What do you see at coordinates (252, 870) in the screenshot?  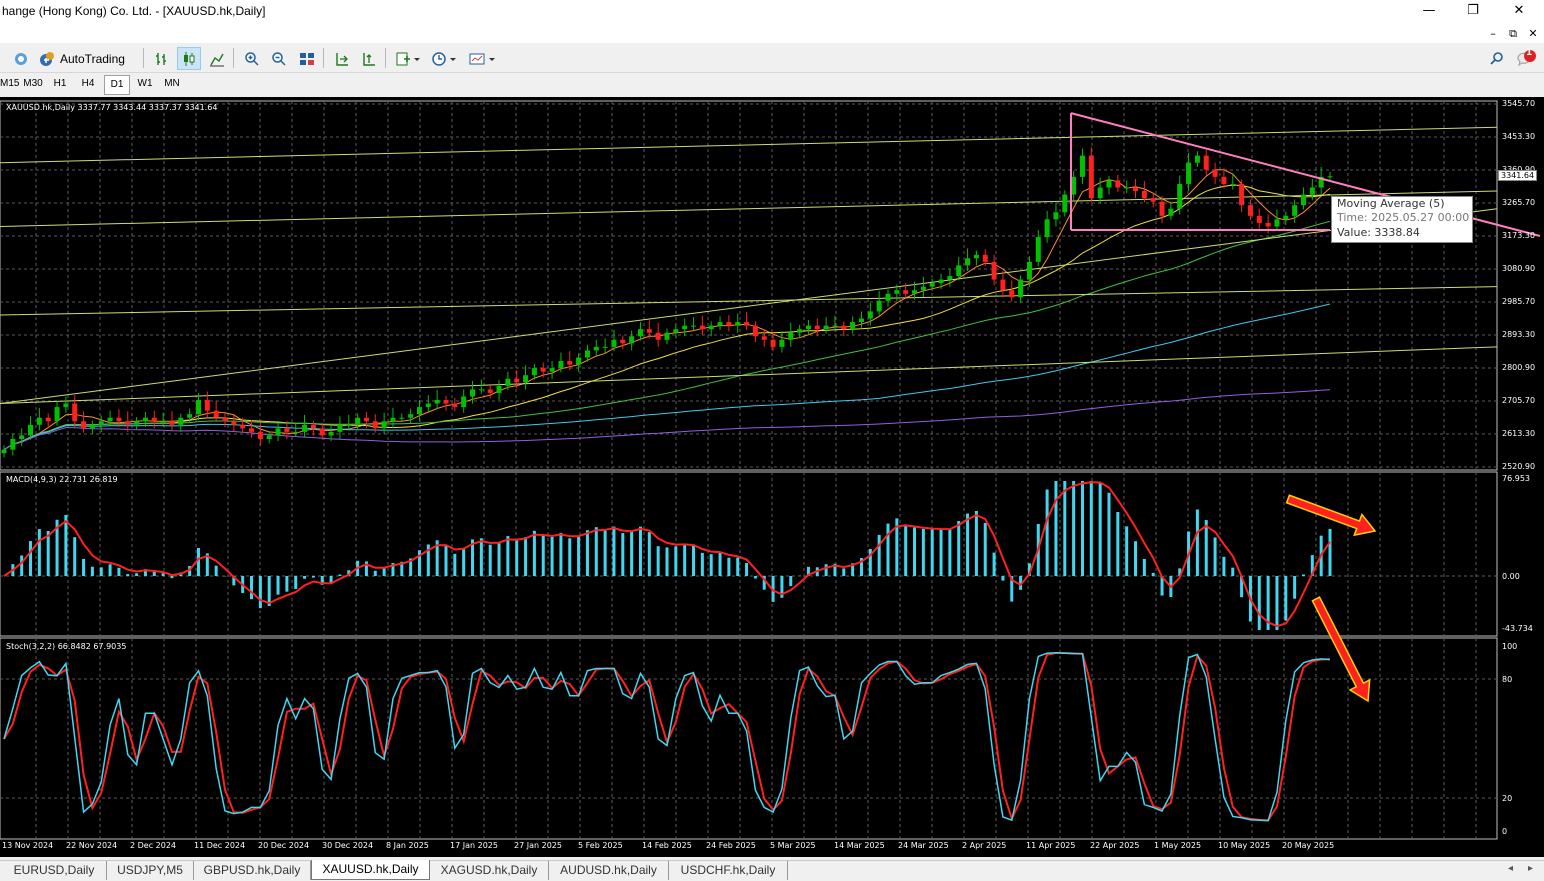 I see `tab-gbpusd: GBPUSD.hk,Daily` at bounding box center [252, 870].